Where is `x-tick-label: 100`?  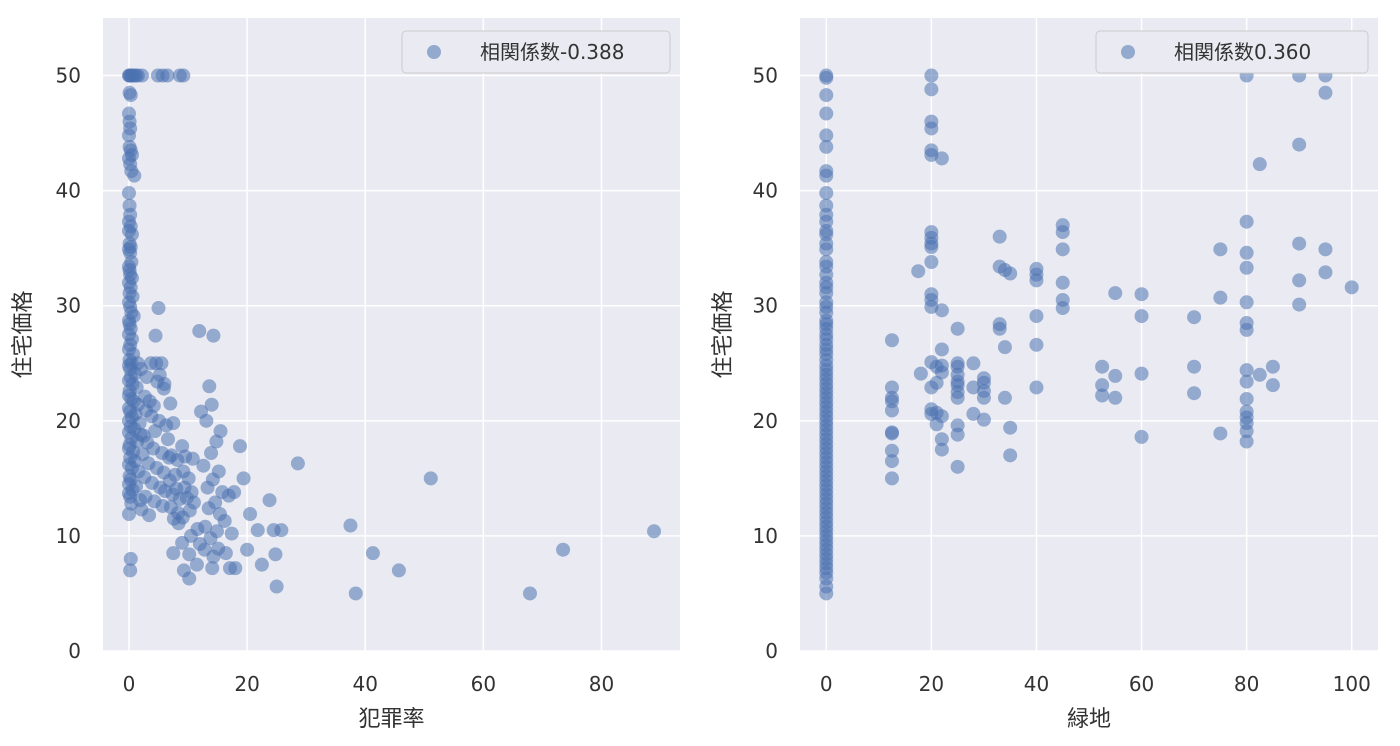
x-tick-label: 100 is located at coordinates (1352, 684).